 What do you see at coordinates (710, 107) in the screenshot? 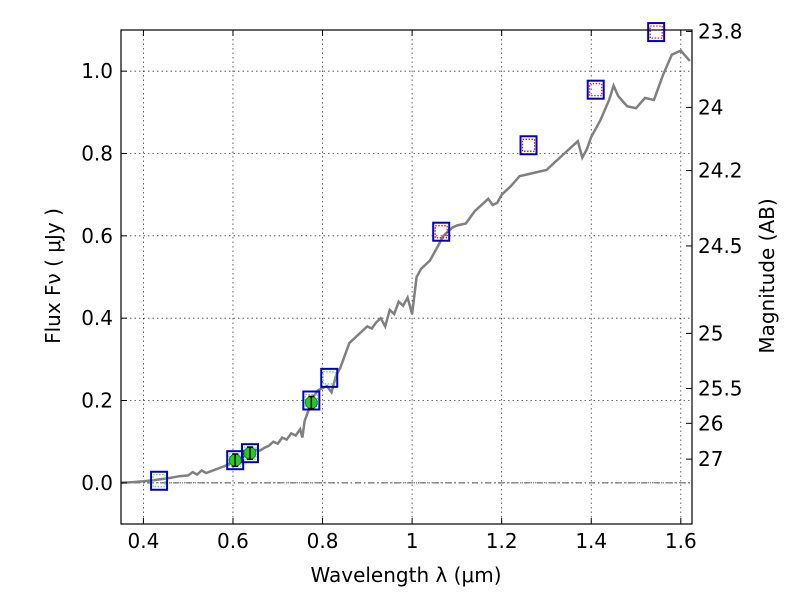
I see `y2-tick-label: 24` at bounding box center [710, 107].